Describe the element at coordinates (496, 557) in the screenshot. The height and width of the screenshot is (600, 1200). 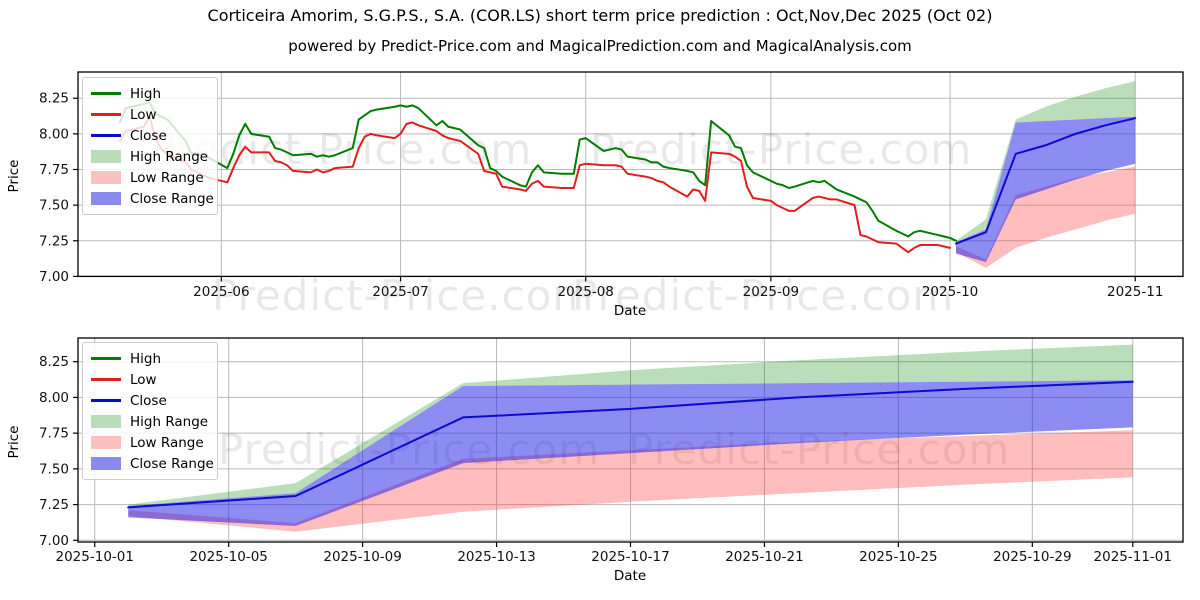
I see `x-tick-label: 2025-10-13` at that location.